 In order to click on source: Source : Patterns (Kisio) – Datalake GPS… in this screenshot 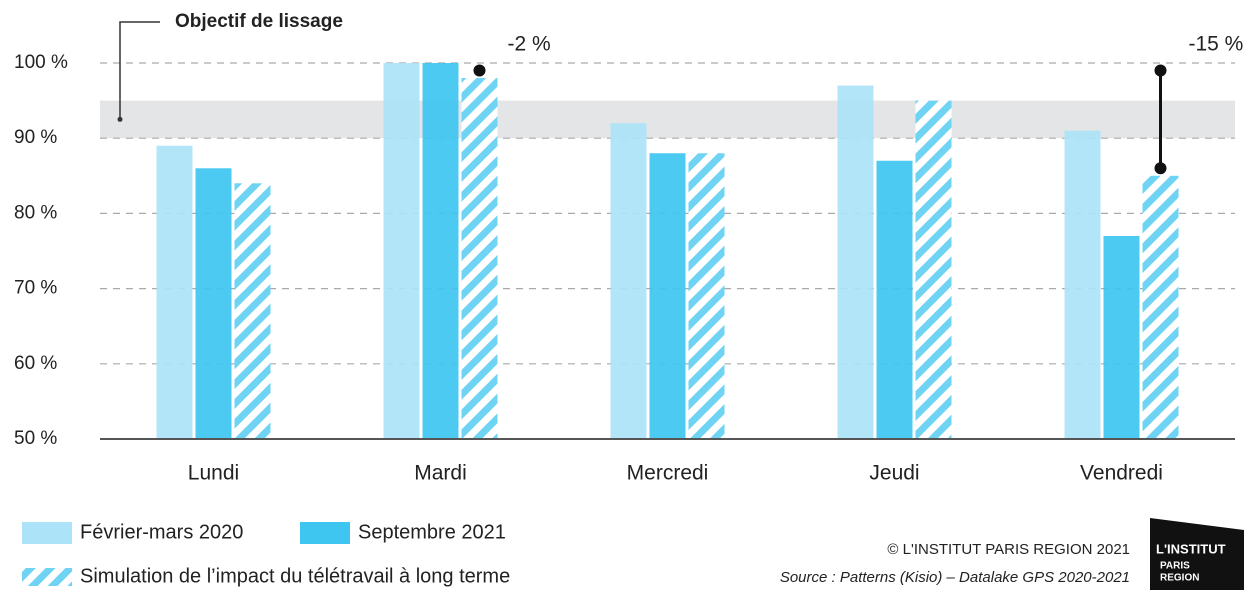, I will do `click(955, 577)`.